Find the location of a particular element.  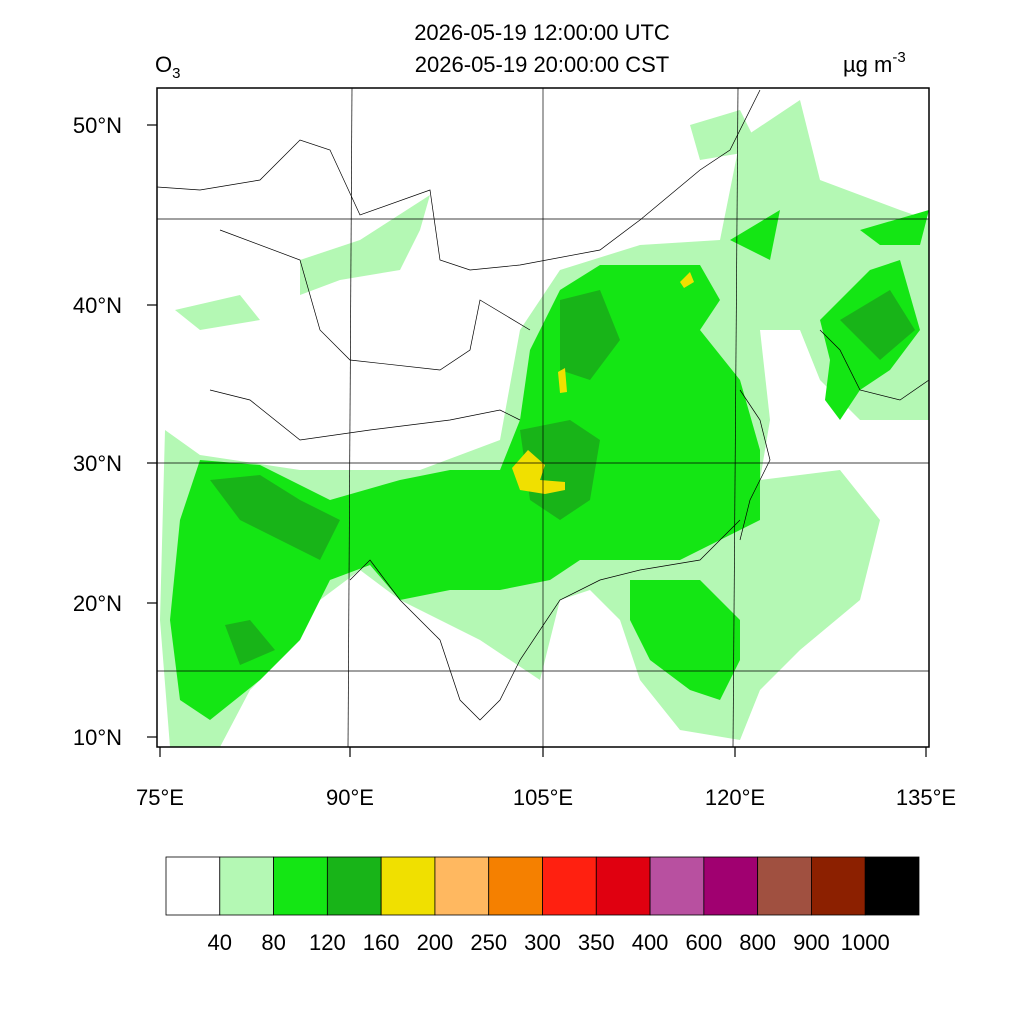

colorbar-level: 400 is located at coordinates (650, 942).